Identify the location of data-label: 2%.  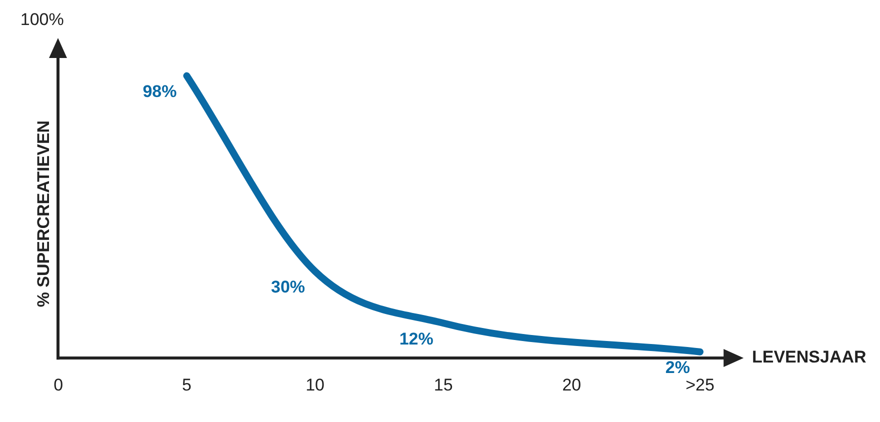
(677, 368).